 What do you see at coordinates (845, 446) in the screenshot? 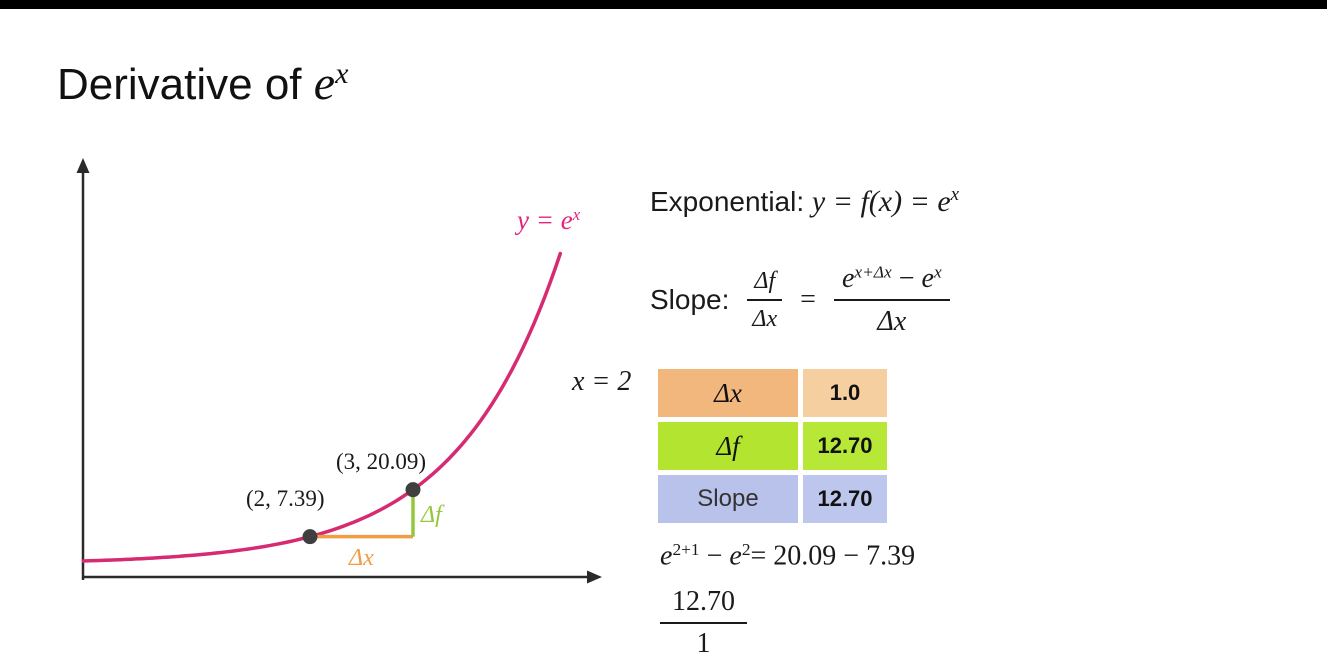
I see `table-cell-df-value: 12.70` at bounding box center [845, 446].